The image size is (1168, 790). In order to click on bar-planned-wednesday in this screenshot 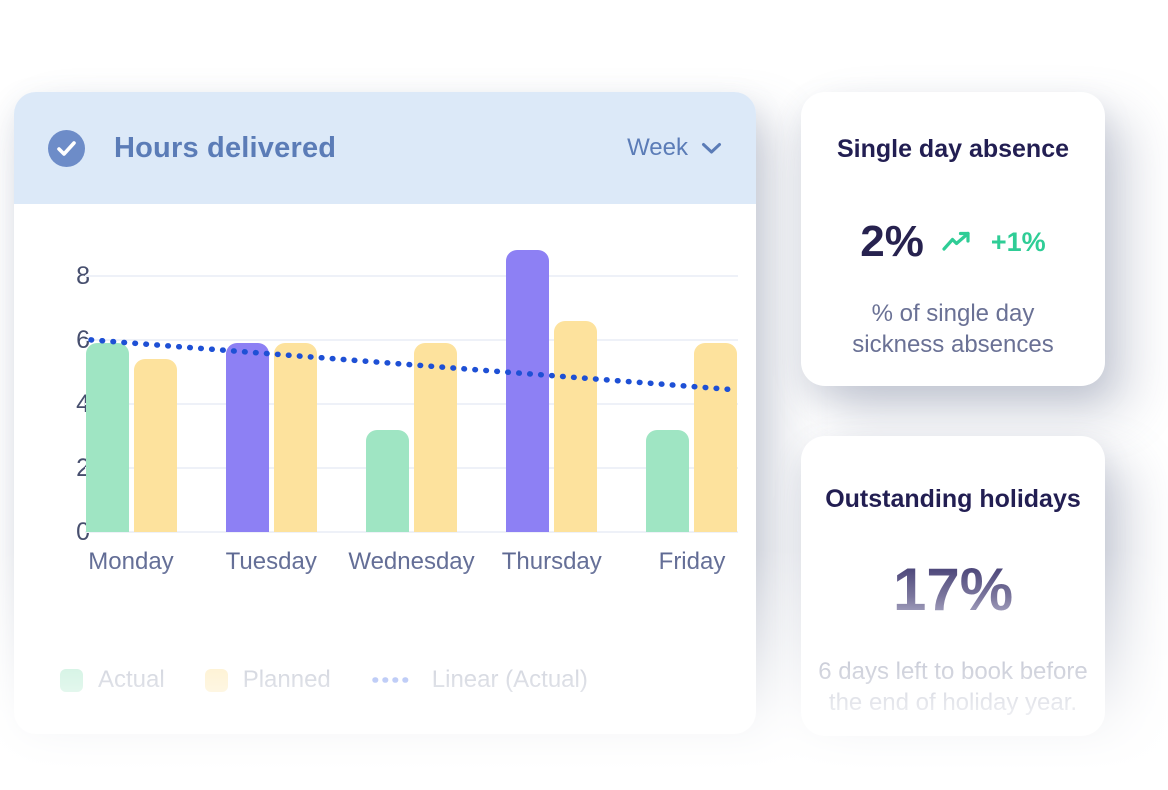, I will do `click(435, 437)`.